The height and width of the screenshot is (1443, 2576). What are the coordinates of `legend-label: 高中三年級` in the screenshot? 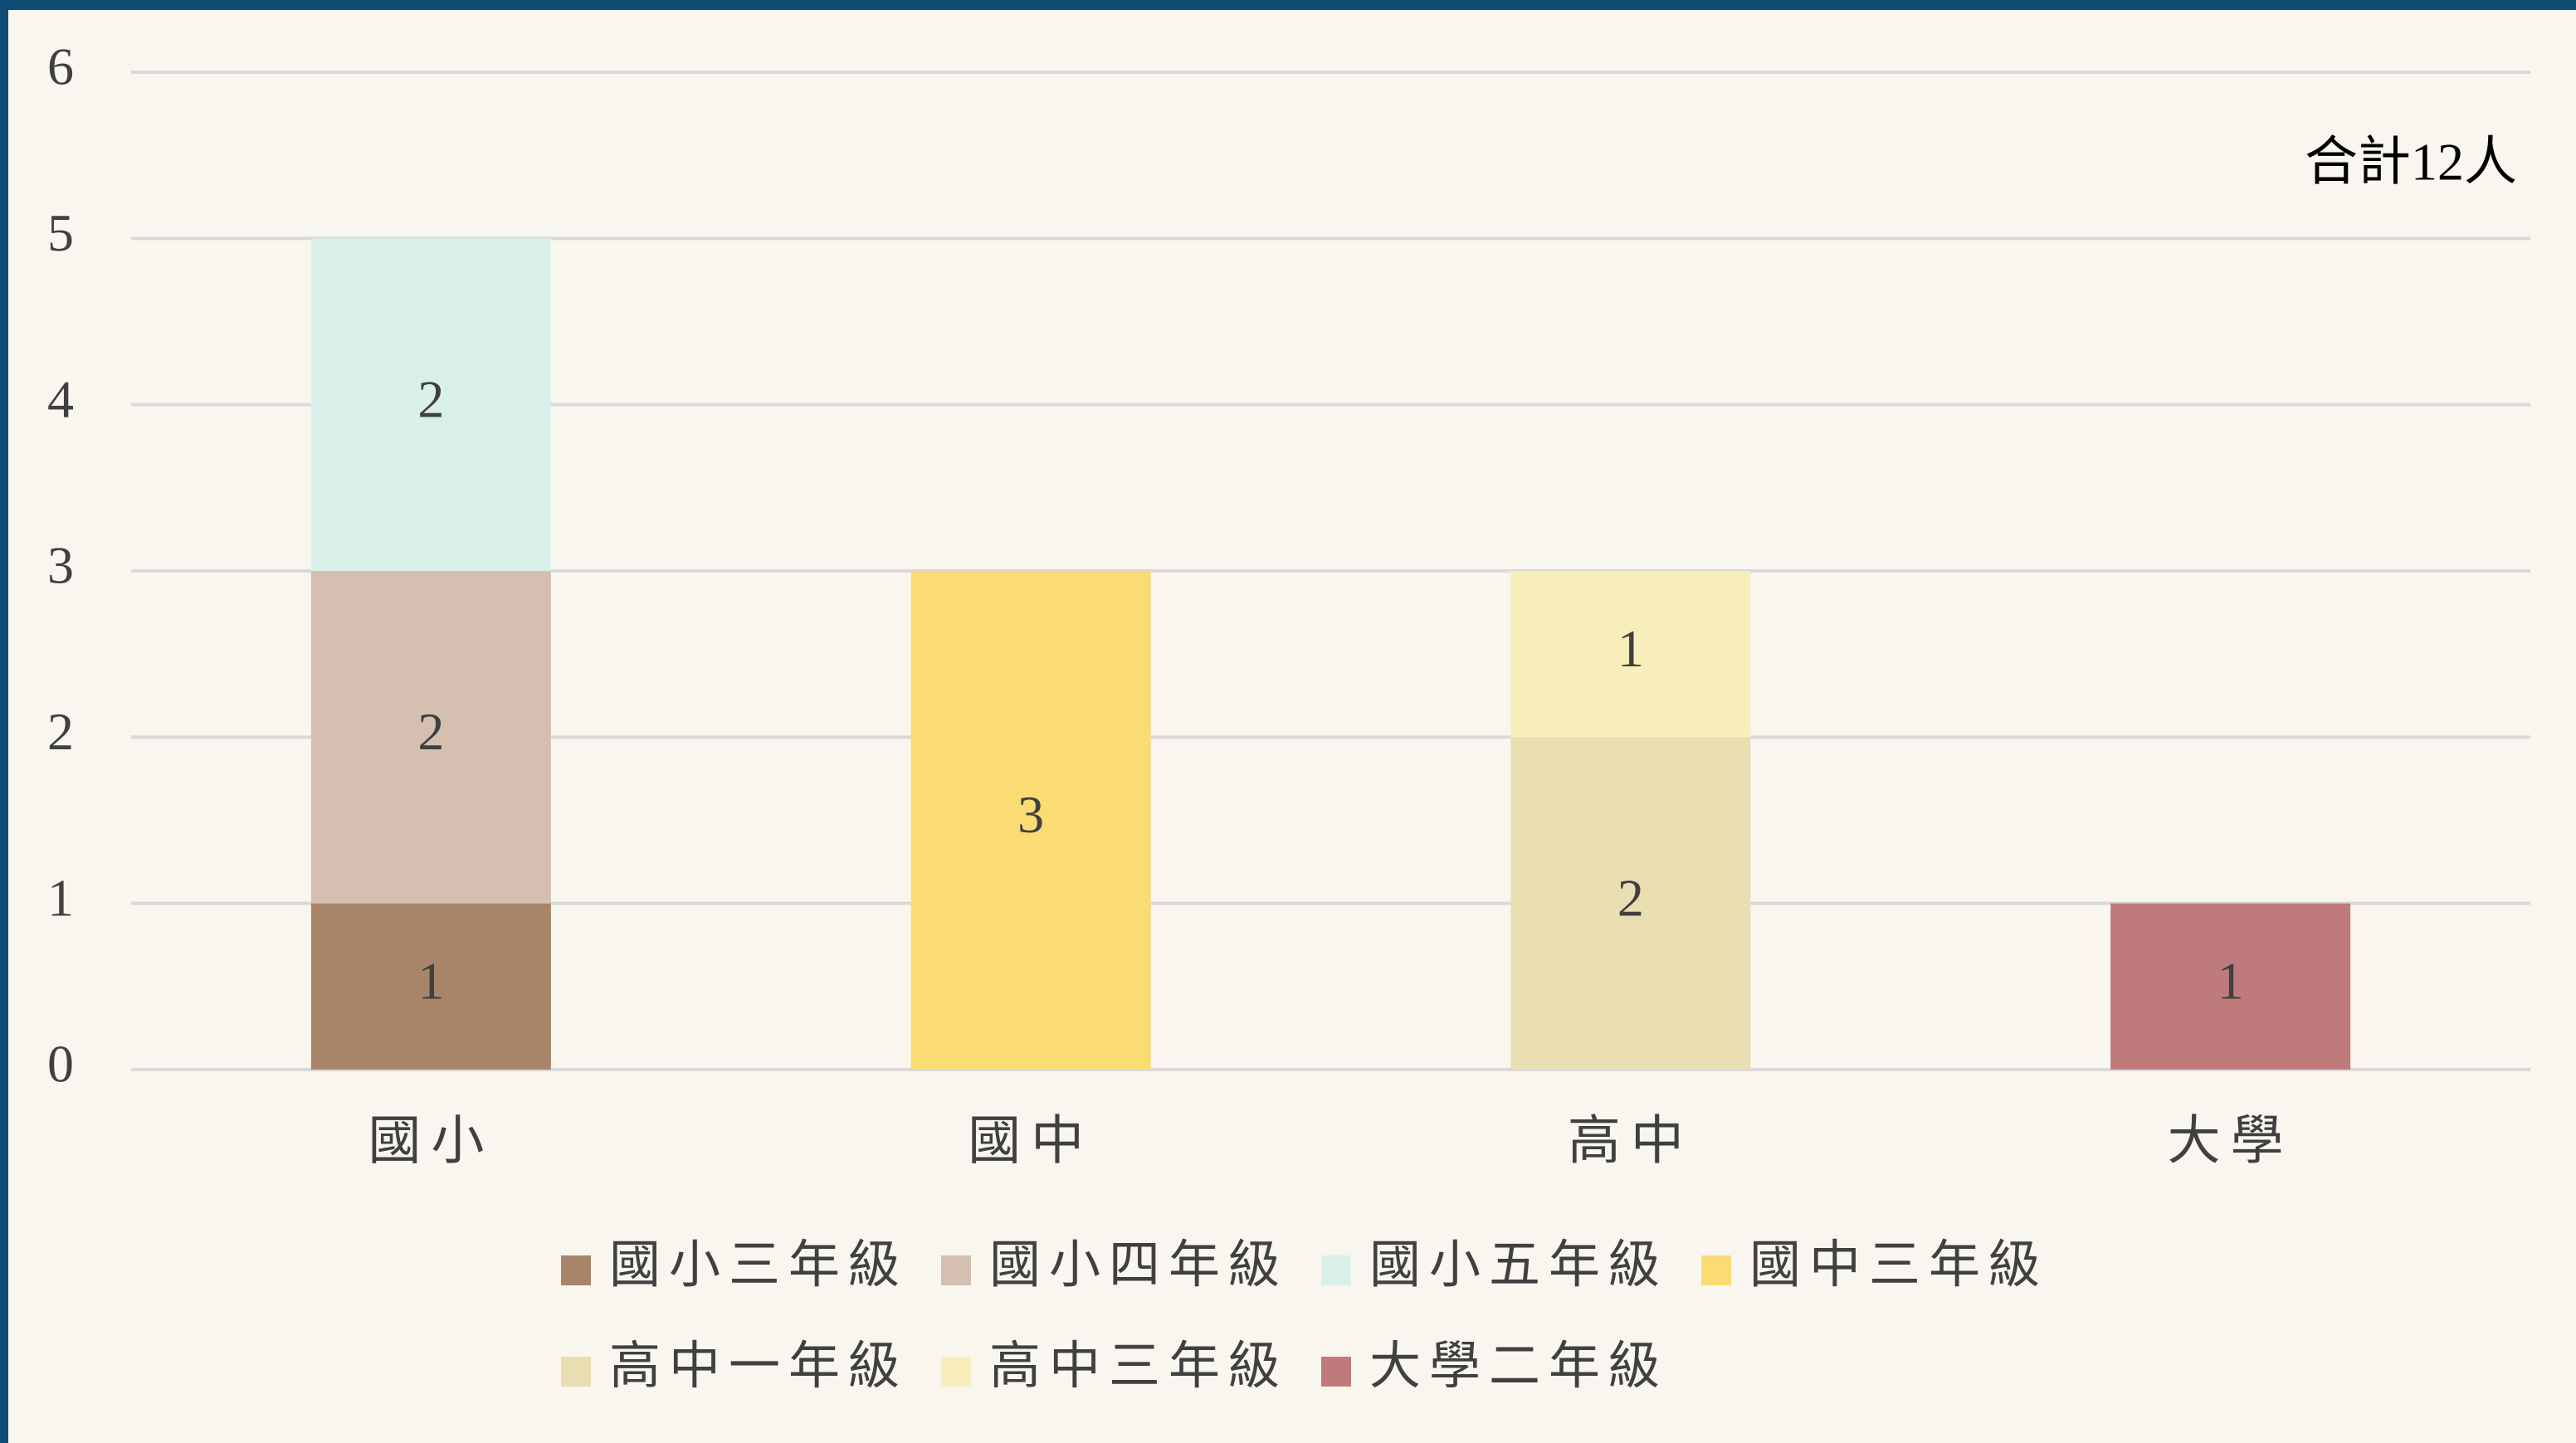 It's located at (1138, 1366).